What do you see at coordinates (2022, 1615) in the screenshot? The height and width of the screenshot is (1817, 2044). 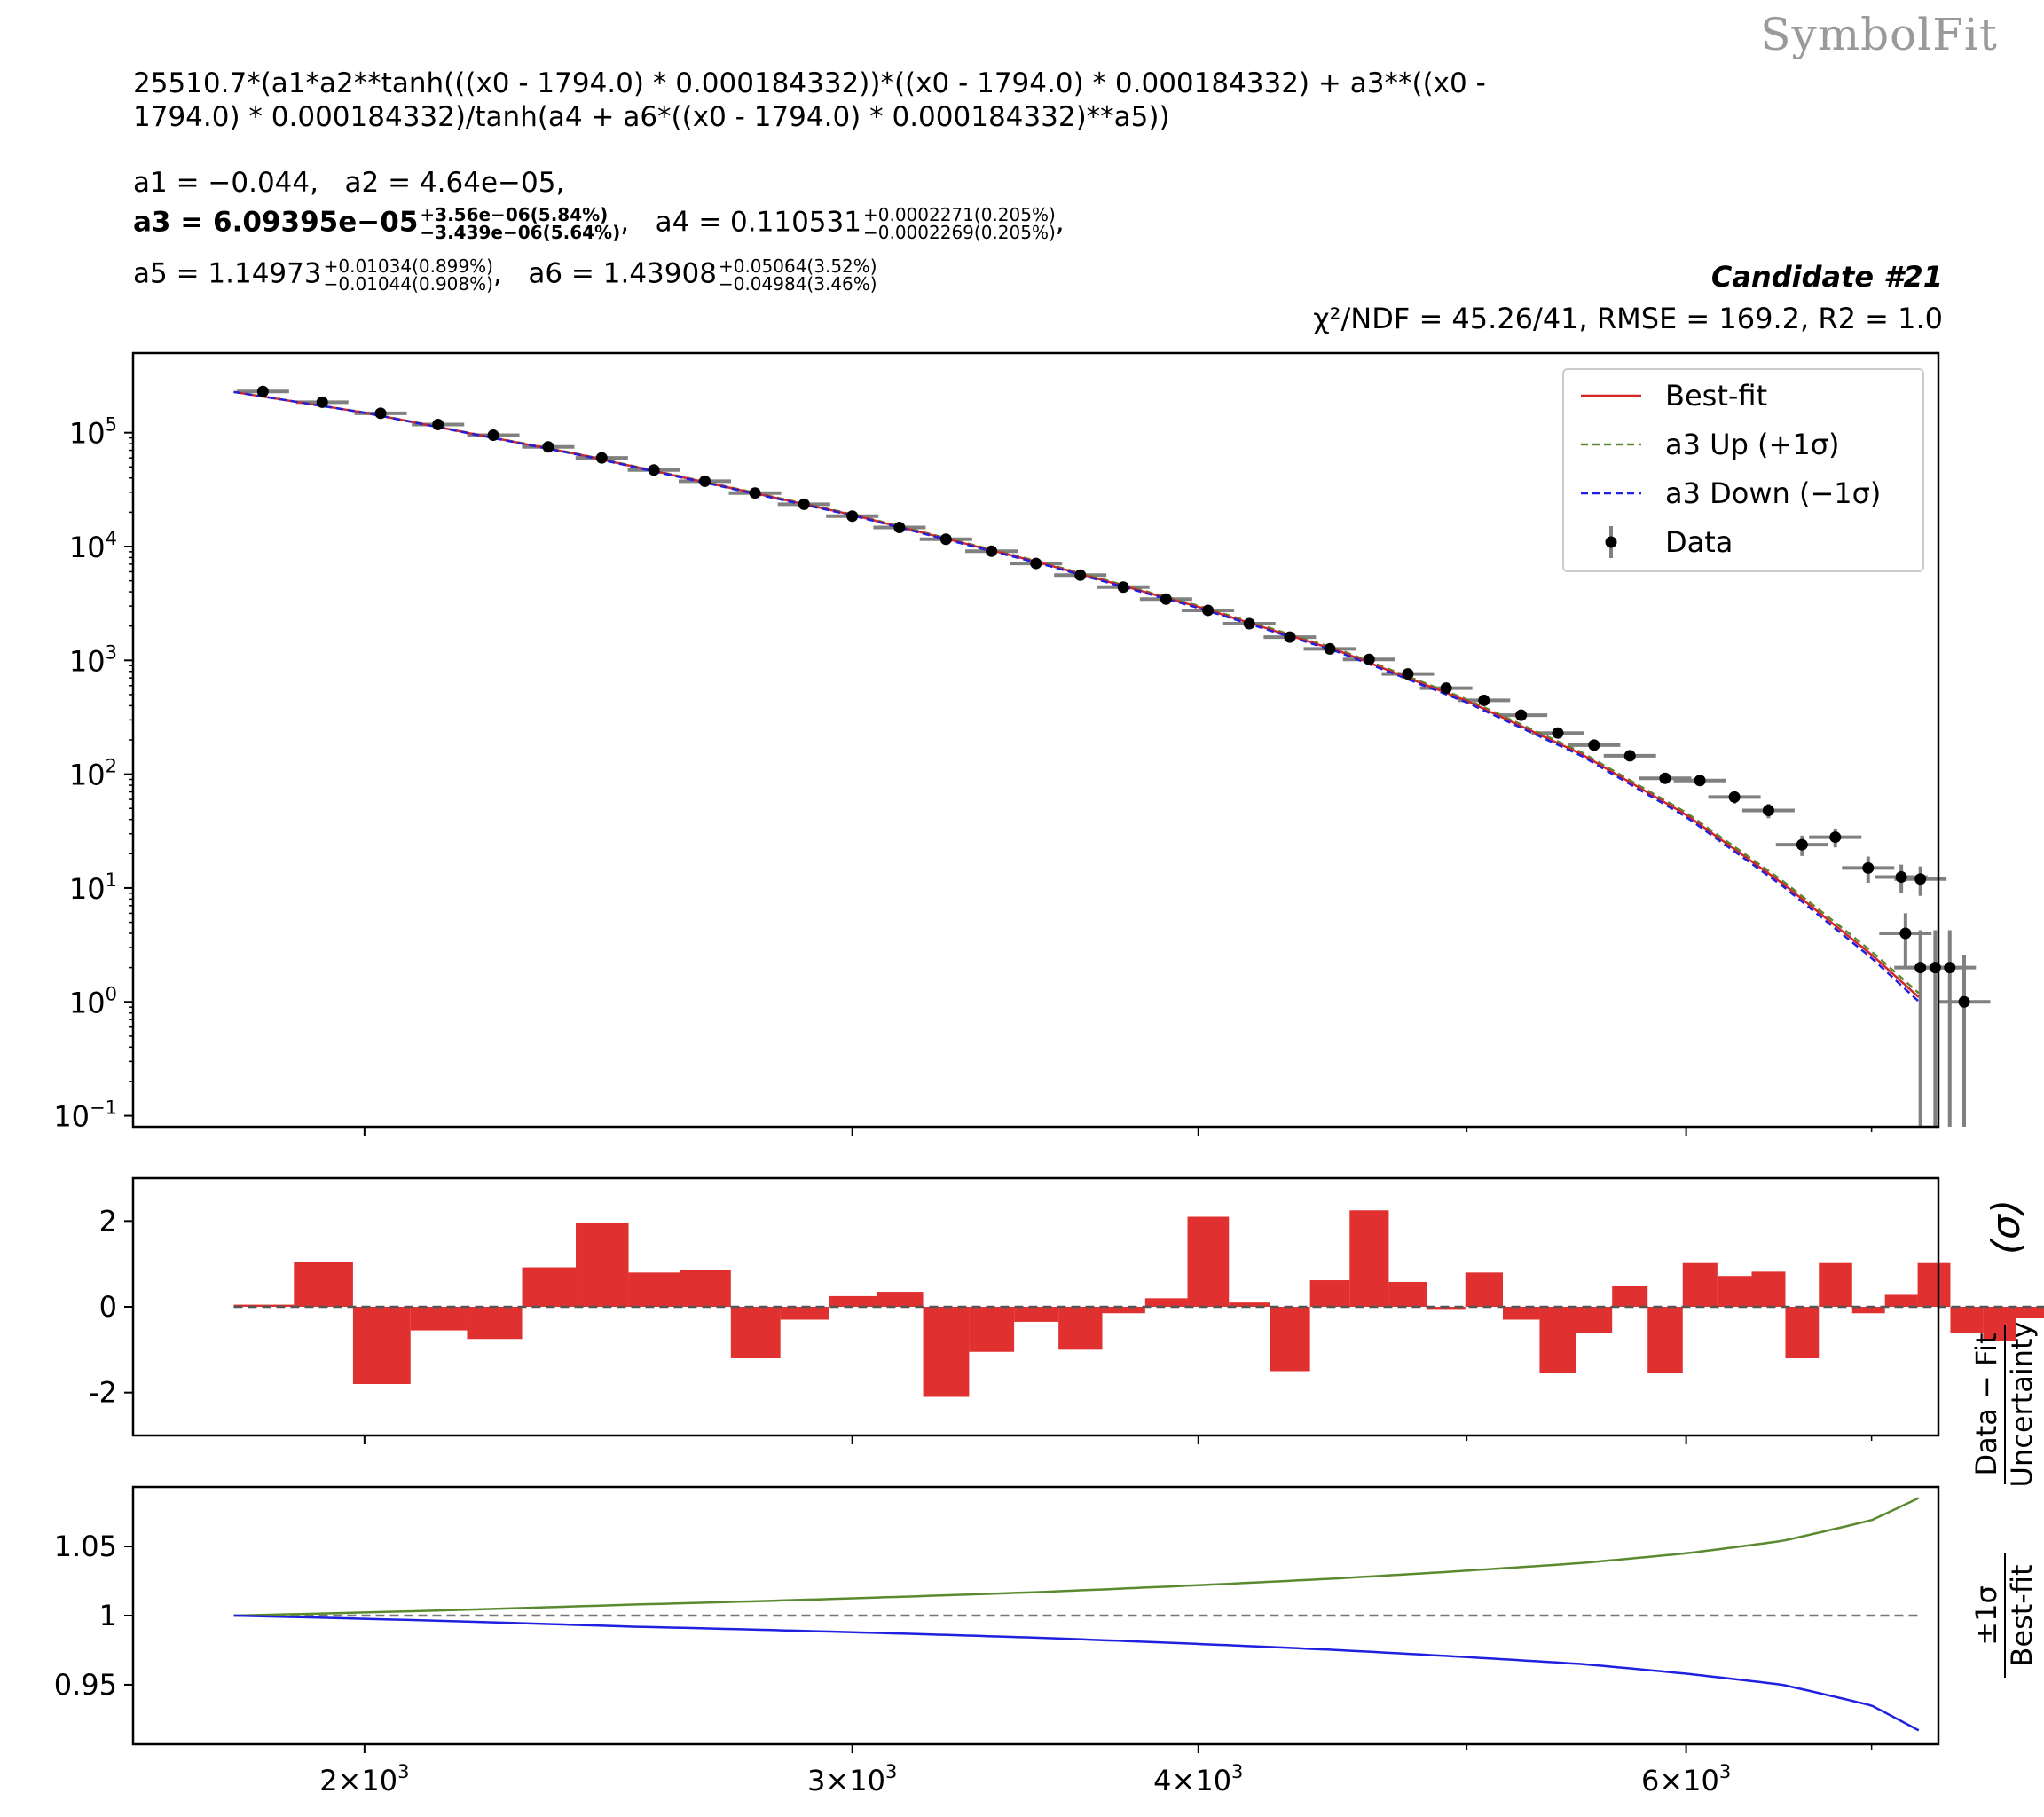 I see `ratio-ylabel-denominator: Best-fit` at bounding box center [2022, 1615].